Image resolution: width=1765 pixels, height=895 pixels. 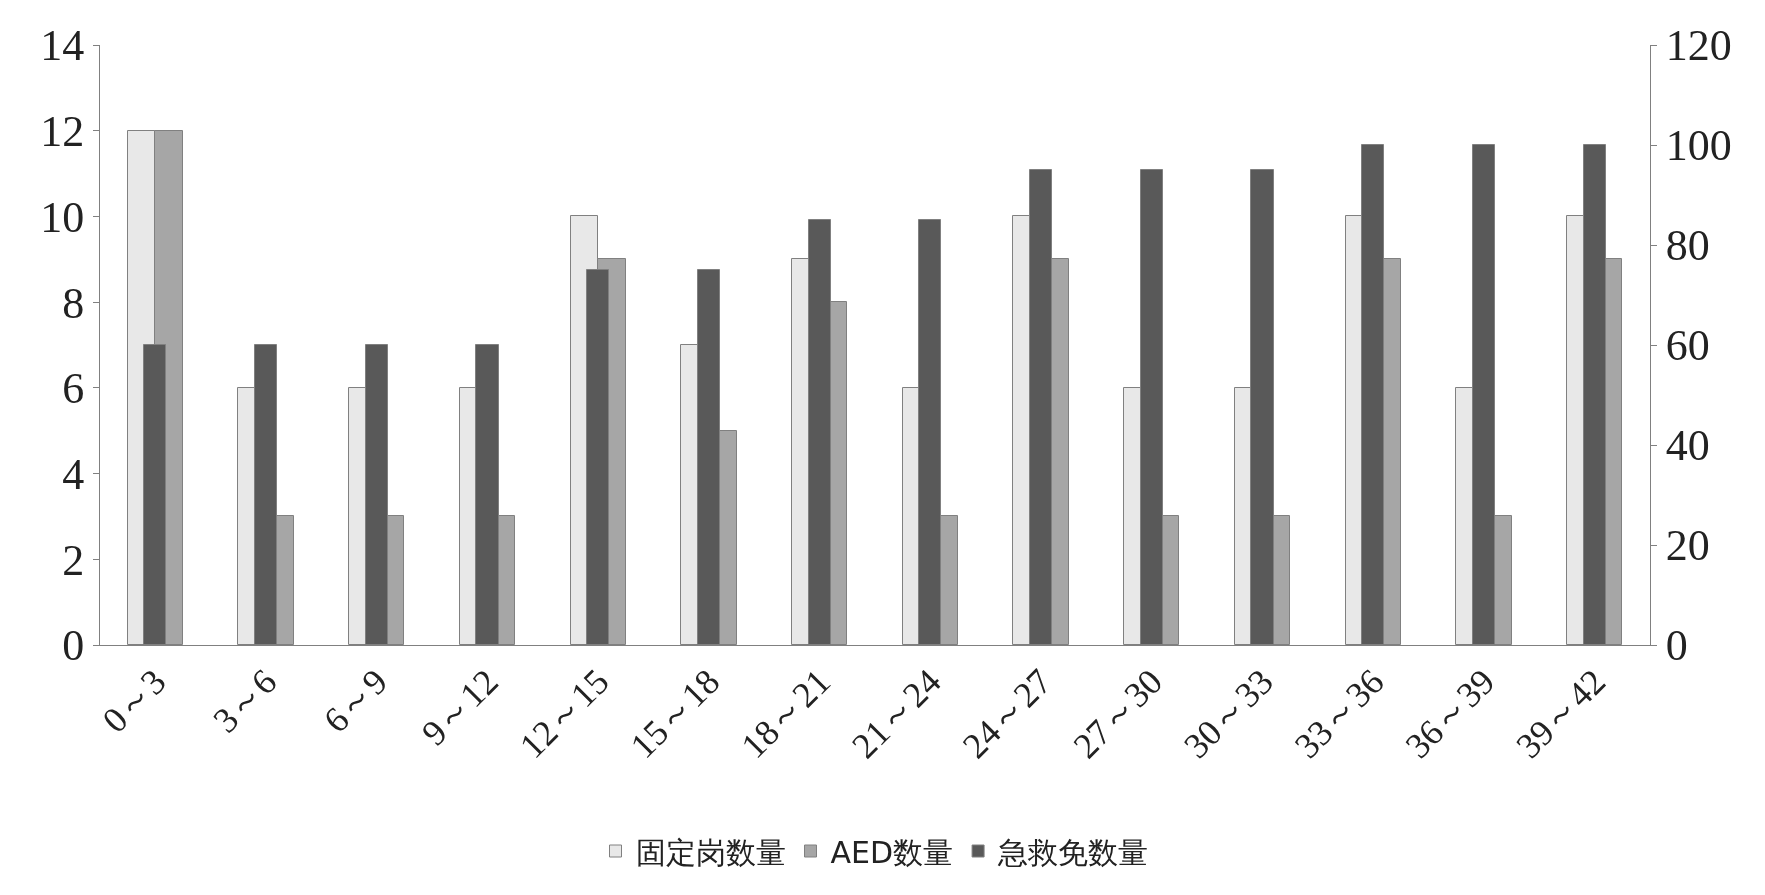 I want to click on x-tick-label: 18～21, so click(x=786, y=713).